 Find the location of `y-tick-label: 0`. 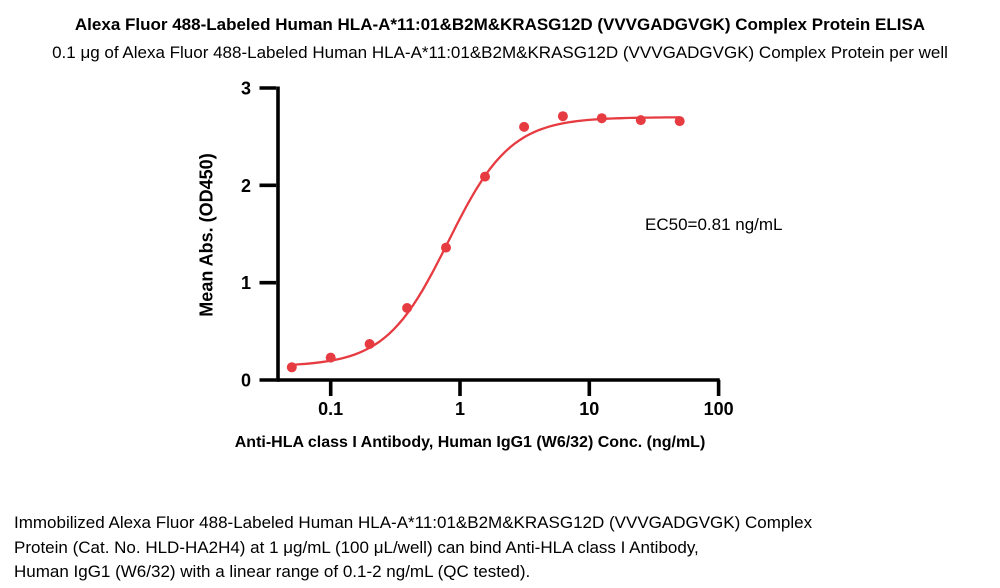

y-tick-label: 0 is located at coordinates (246, 381).